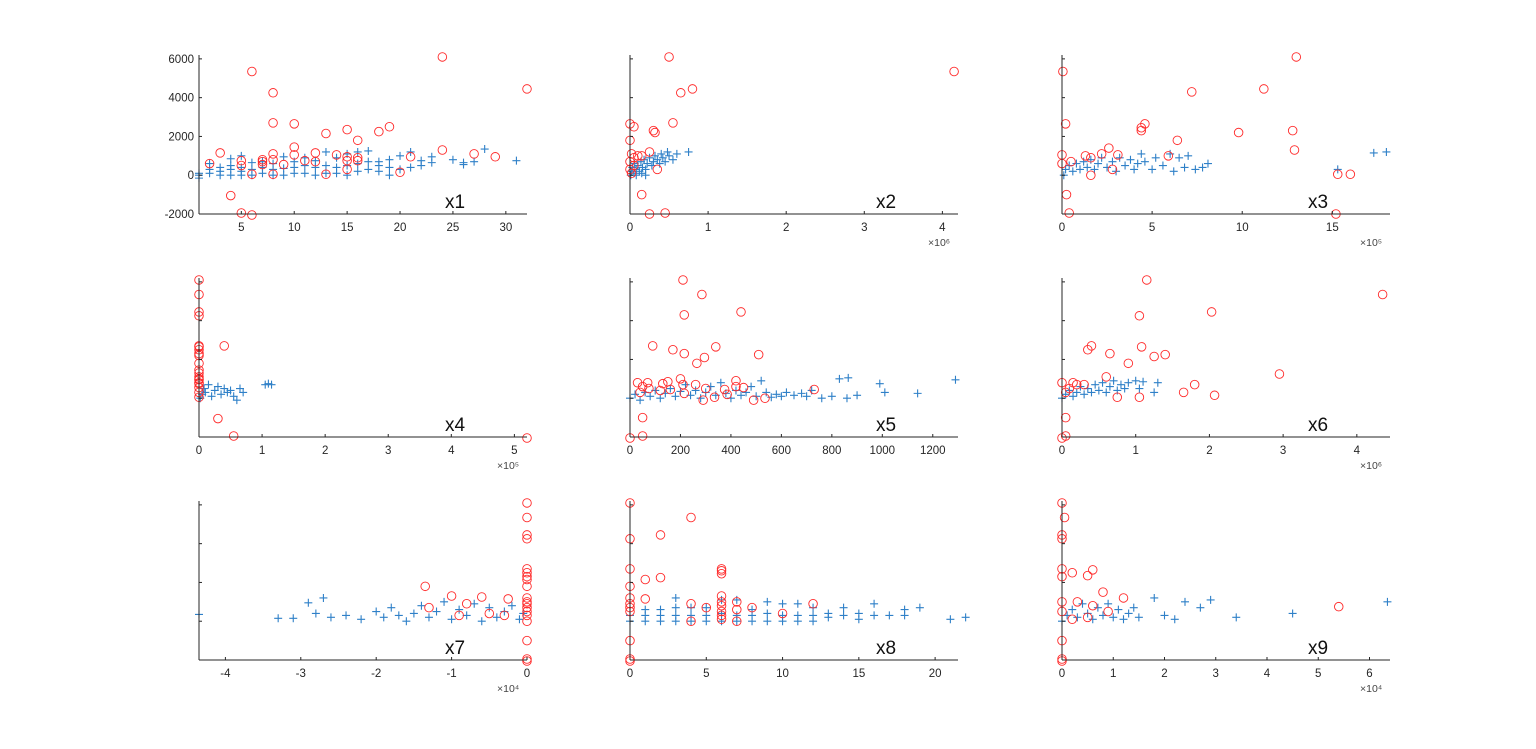 The height and width of the screenshot is (749, 1536). What do you see at coordinates (1371, 466) in the screenshot?
I see `axis-exponent-label: ×10⁶` at bounding box center [1371, 466].